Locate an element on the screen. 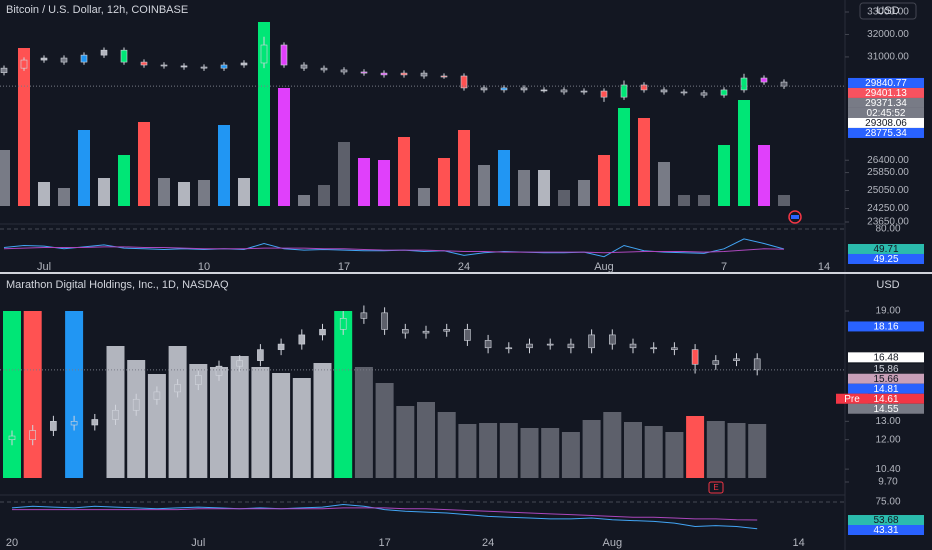  price-badge-label: 15.66 is located at coordinates (885, 379).